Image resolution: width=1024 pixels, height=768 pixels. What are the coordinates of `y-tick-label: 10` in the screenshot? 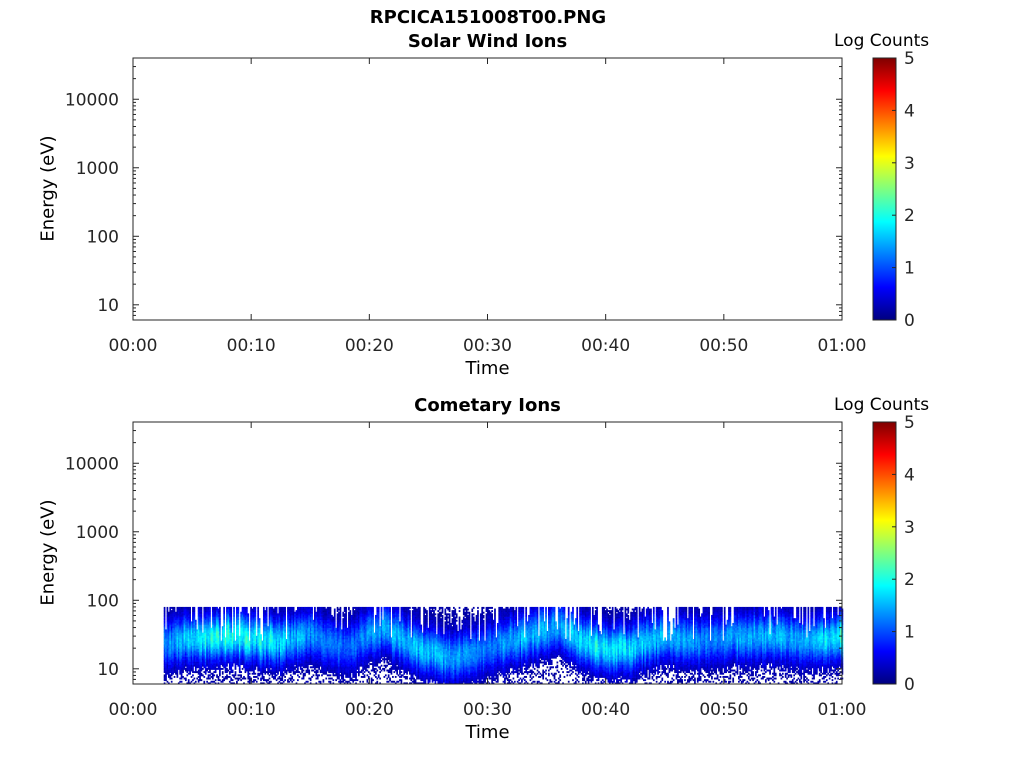 It's located at (108, 306).